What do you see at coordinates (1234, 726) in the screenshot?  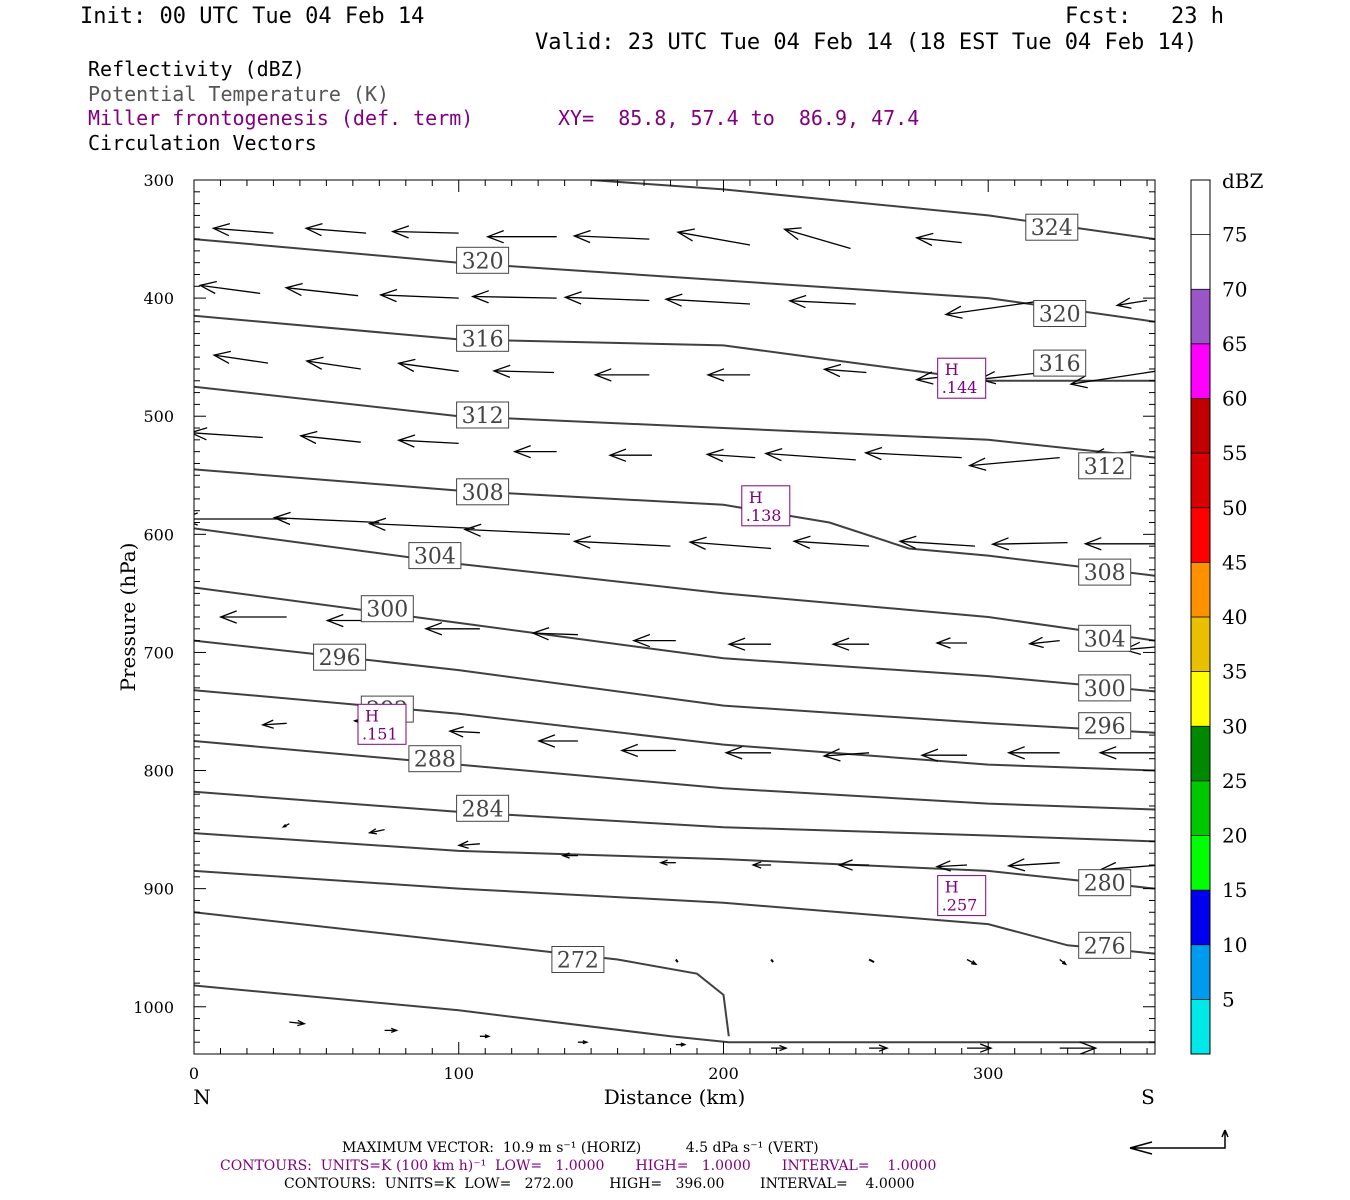 I see `colorbar-label: 30` at bounding box center [1234, 726].